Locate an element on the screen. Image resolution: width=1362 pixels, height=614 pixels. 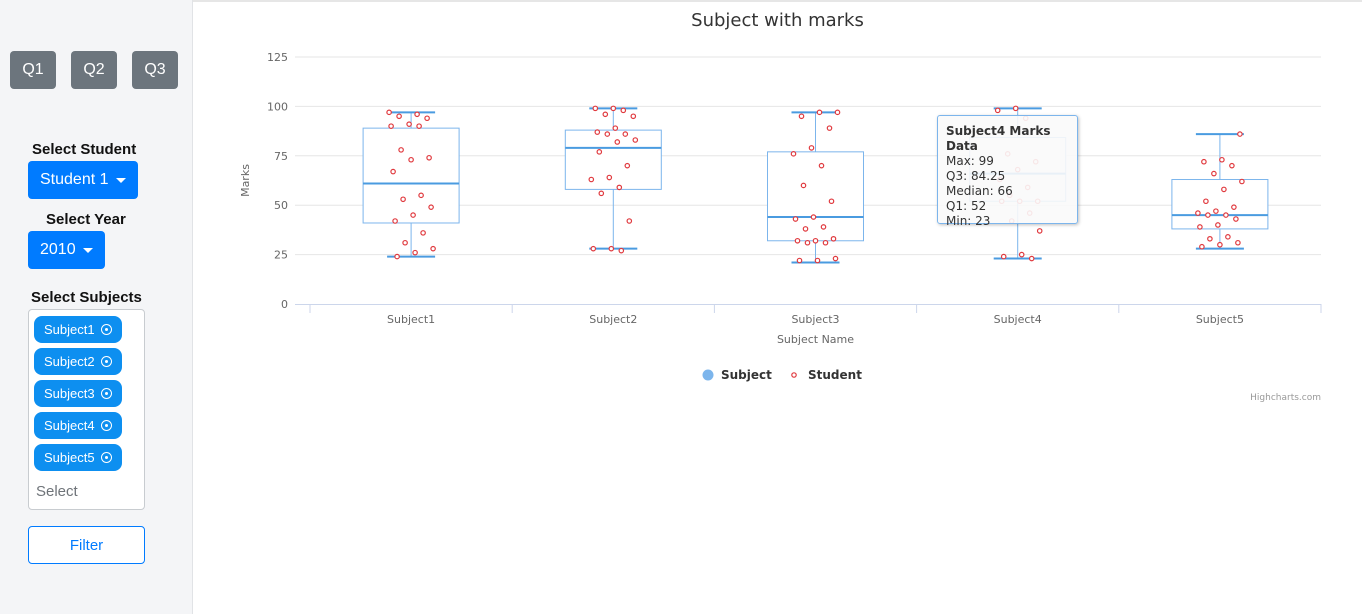
quarter-button-q1: Q1 is located at coordinates (33, 70).